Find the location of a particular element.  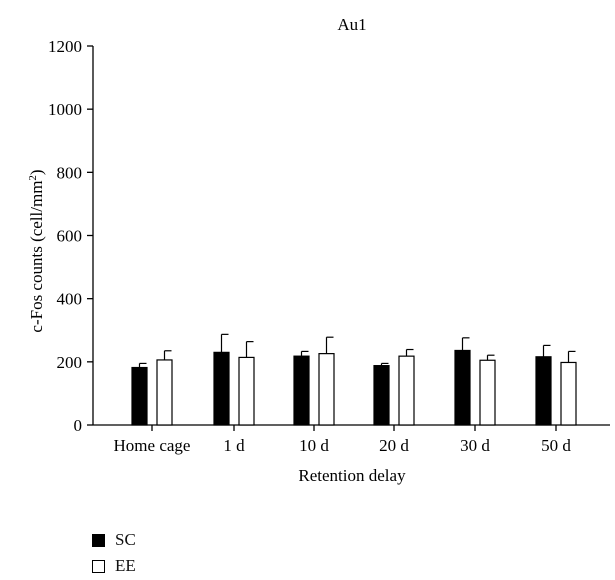

y-tick-label: 400 is located at coordinates (70, 299).